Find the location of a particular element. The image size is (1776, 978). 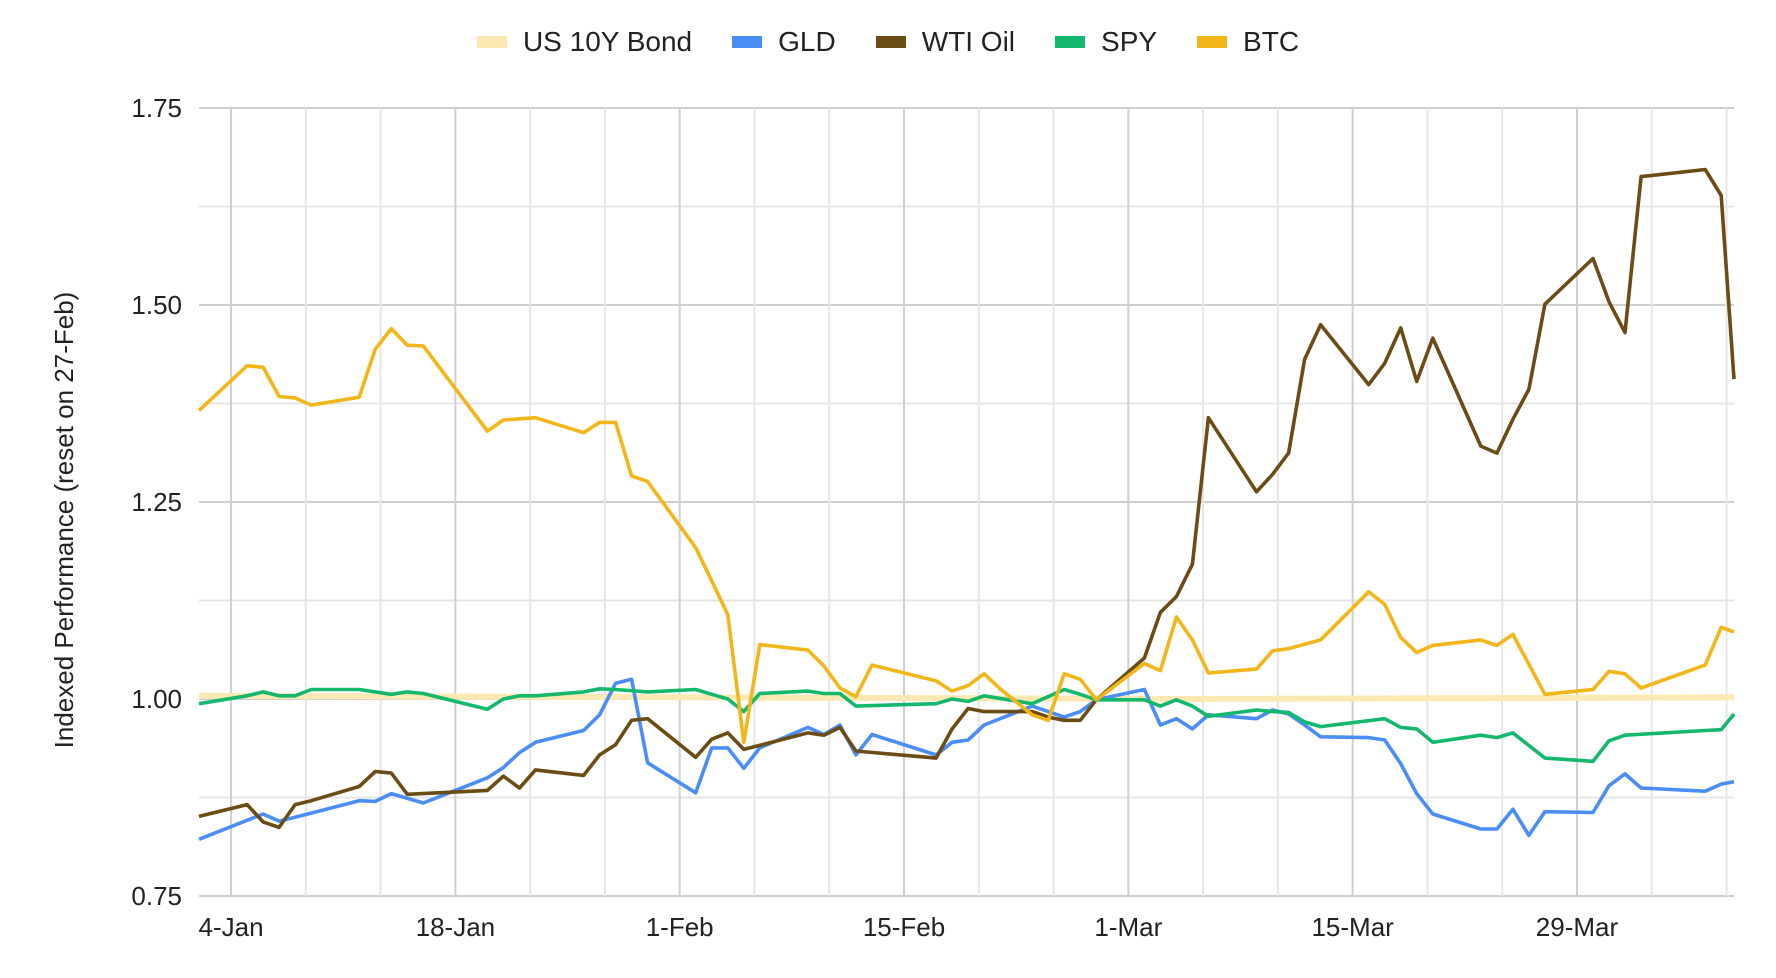

x-tick-label: 15-Feb is located at coordinates (904, 927).